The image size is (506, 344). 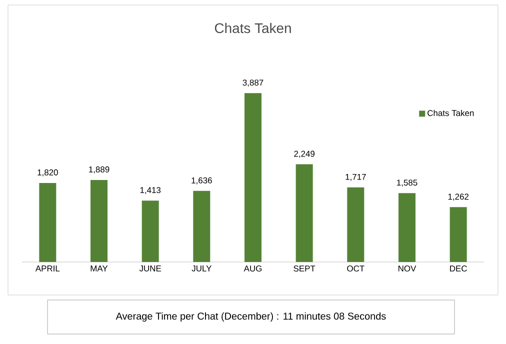 I want to click on x-tick-label: NOV, so click(x=407, y=269).